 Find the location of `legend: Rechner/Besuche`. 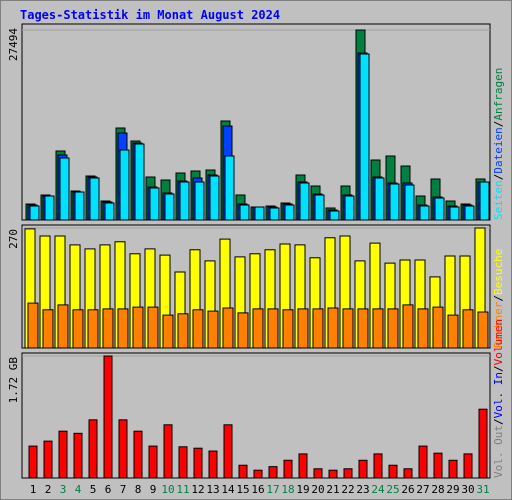

legend: Rechner/Besuche is located at coordinates (498, 298).